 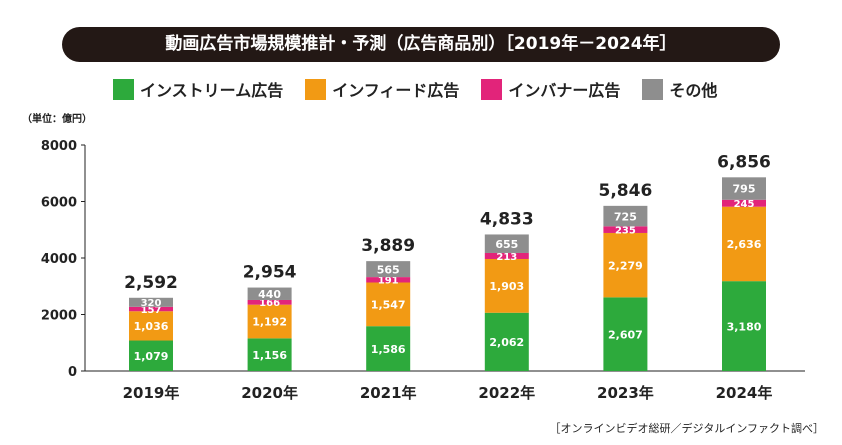 What do you see at coordinates (396, 90) in the screenshot?
I see `legend-label-infeed: インフィード広告` at bounding box center [396, 90].